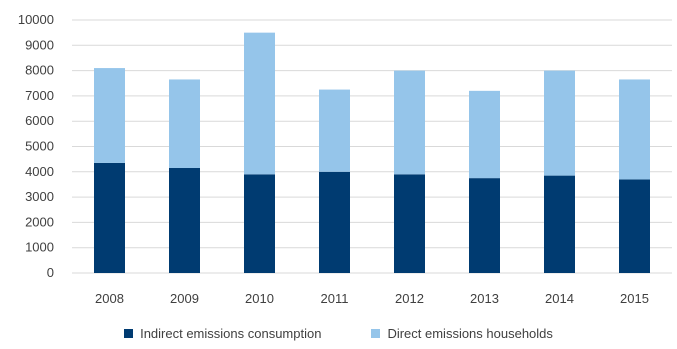 The image size is (677, 349). I want to click on y-tick-label: 7000, so click(39, 95).